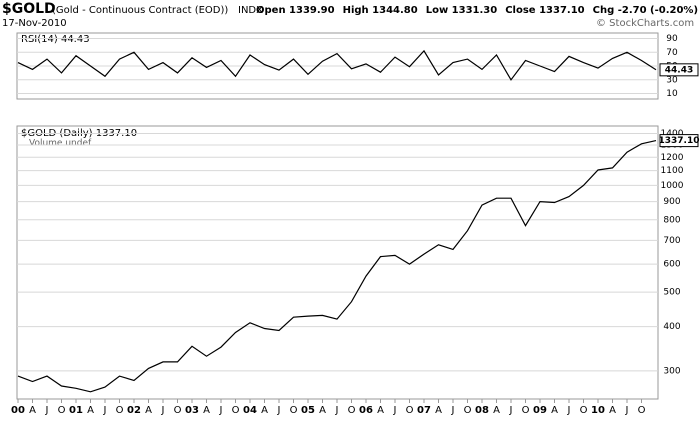 This screenshot has height=421, width=700. Describe the element at coordinates (672, 186) in the screenshot. I see `y-tick-label: 1000` at that location.